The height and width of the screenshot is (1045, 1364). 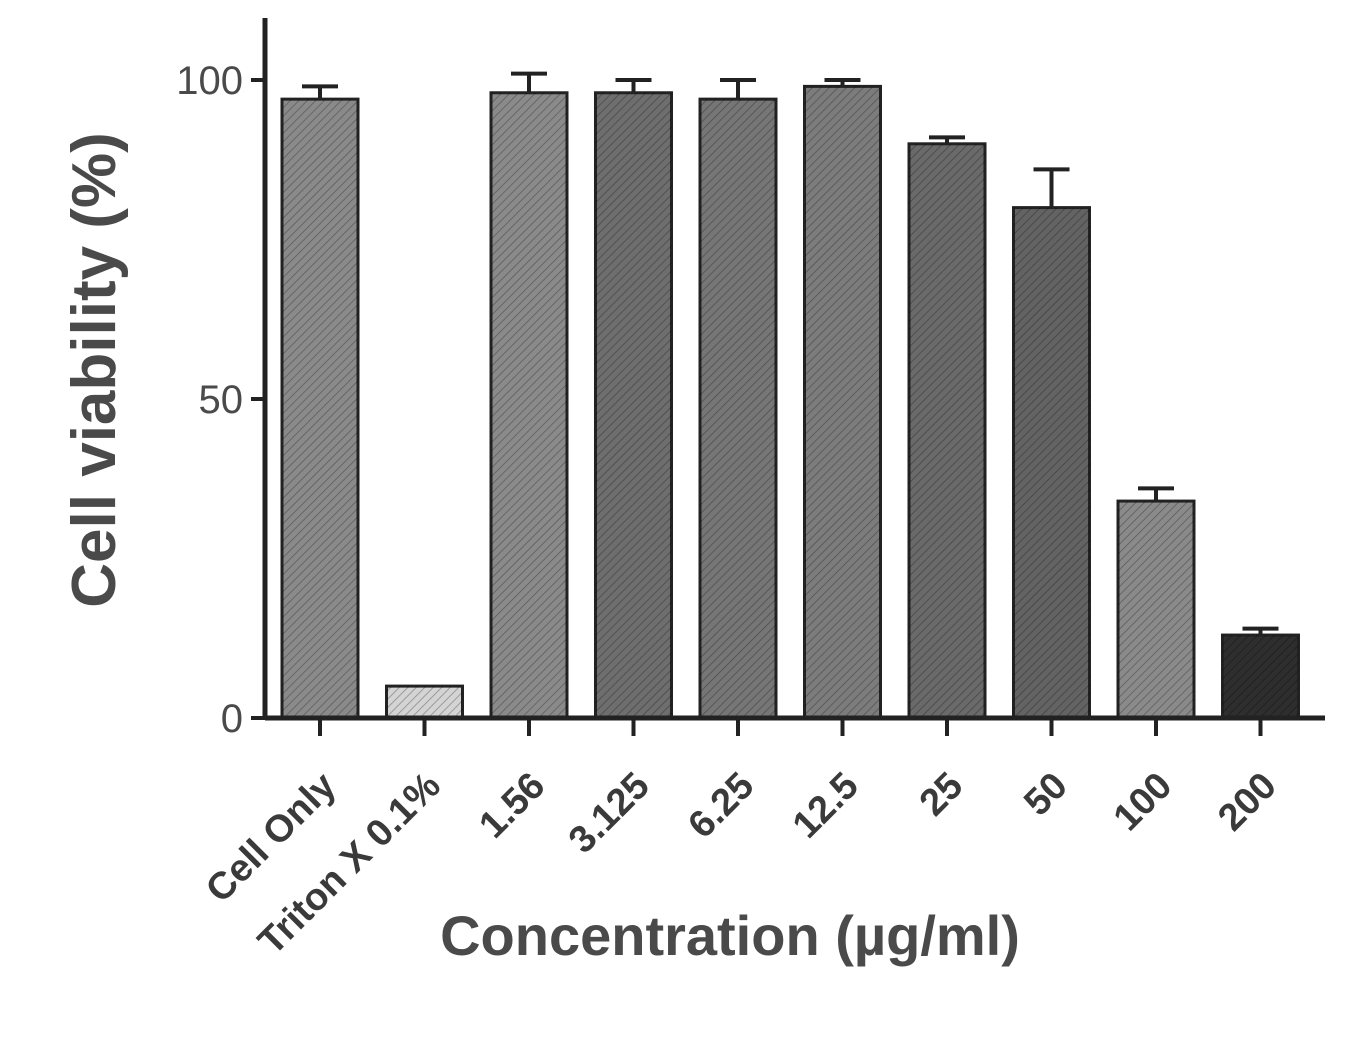 What do you see at coordinates (349, 864) in the screenshot?
I see `x-tick-label: Triton X 0.1%` at bounding box center [349, 864].